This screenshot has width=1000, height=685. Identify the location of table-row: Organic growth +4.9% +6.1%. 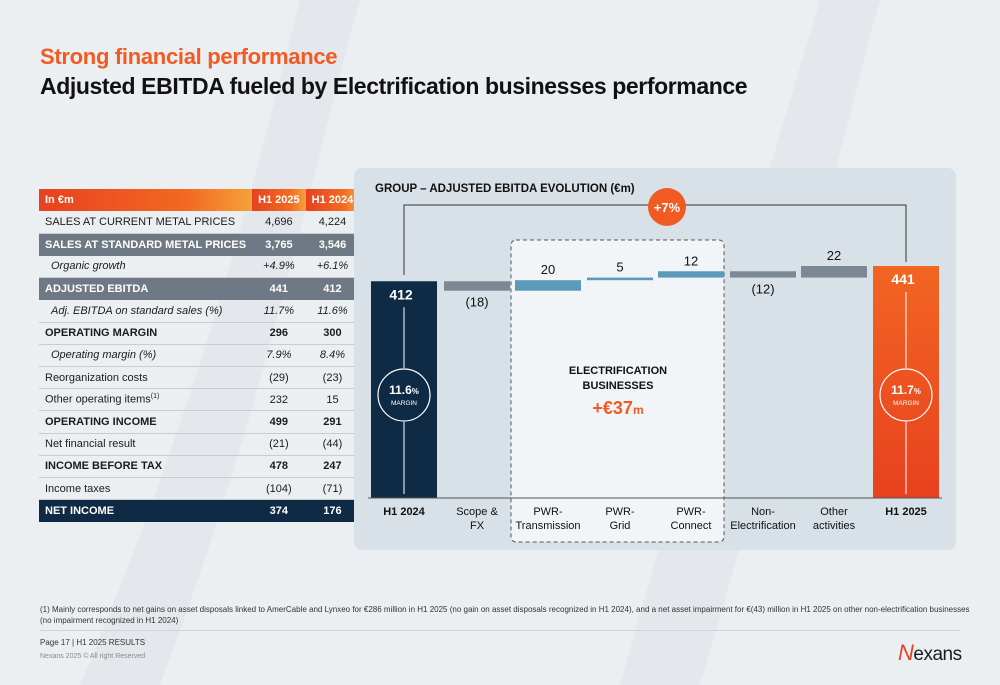
(199, 267).